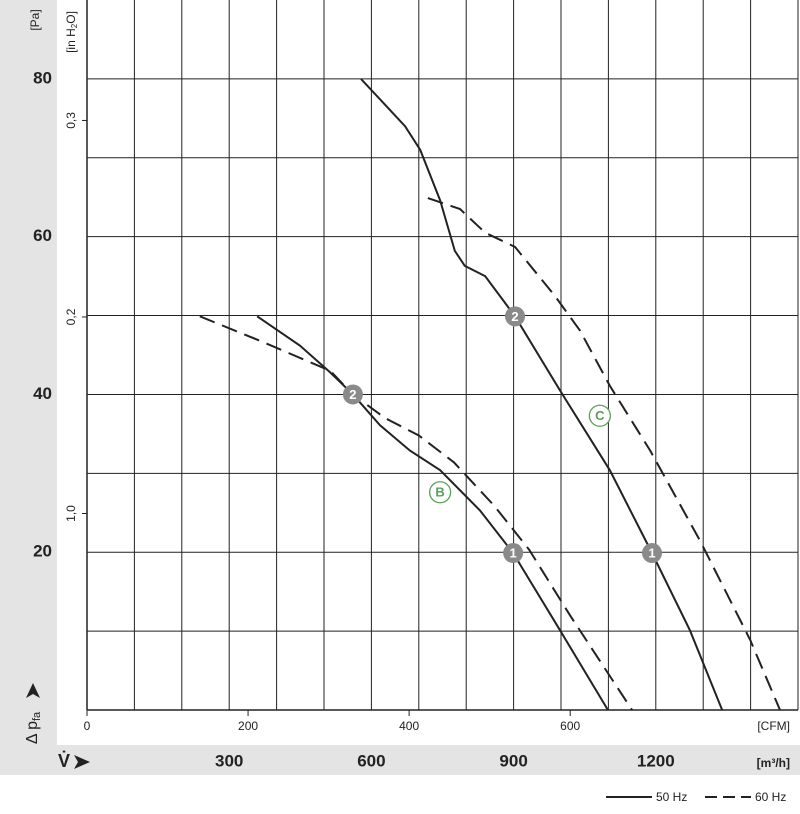 This screenshot has height=814, width=800. I want to click on y2-tick-label: 1,0, so click(71, 513).